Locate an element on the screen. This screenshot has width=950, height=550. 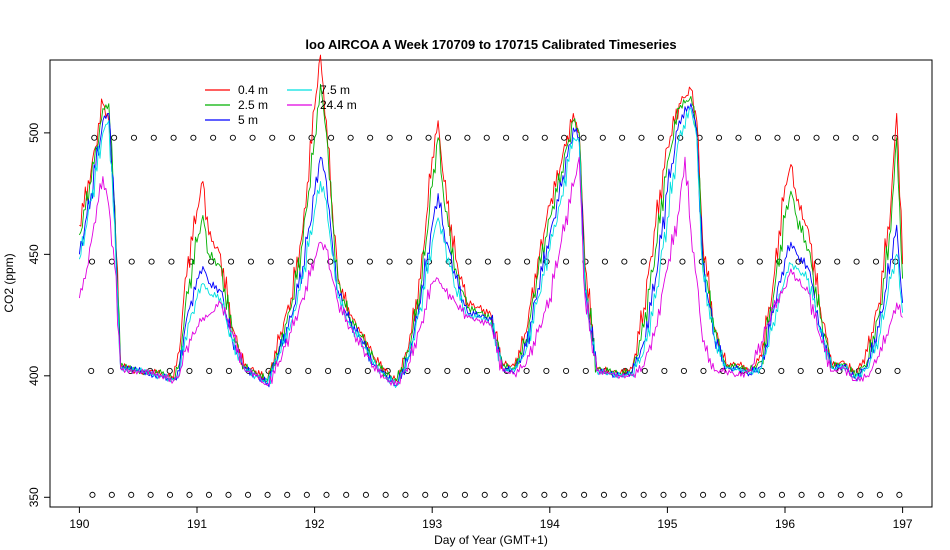
y-axis: 350 400 450 500 is located at coordinates (39, 315).